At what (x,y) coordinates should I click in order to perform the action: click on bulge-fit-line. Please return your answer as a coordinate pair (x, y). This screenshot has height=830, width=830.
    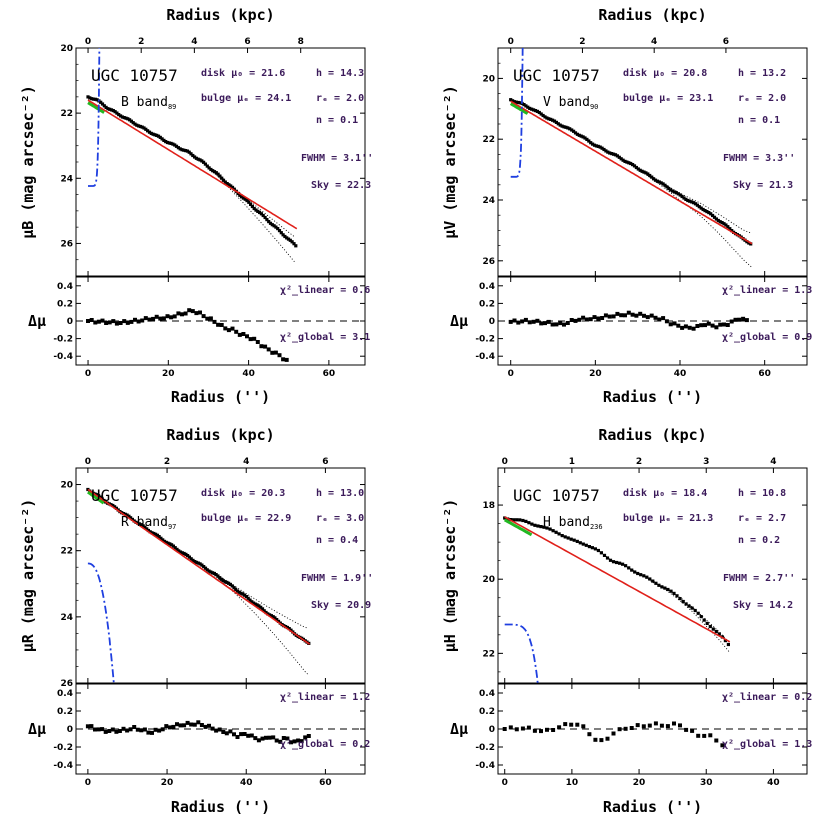
    Looking at the image, I should click on (94, 117).